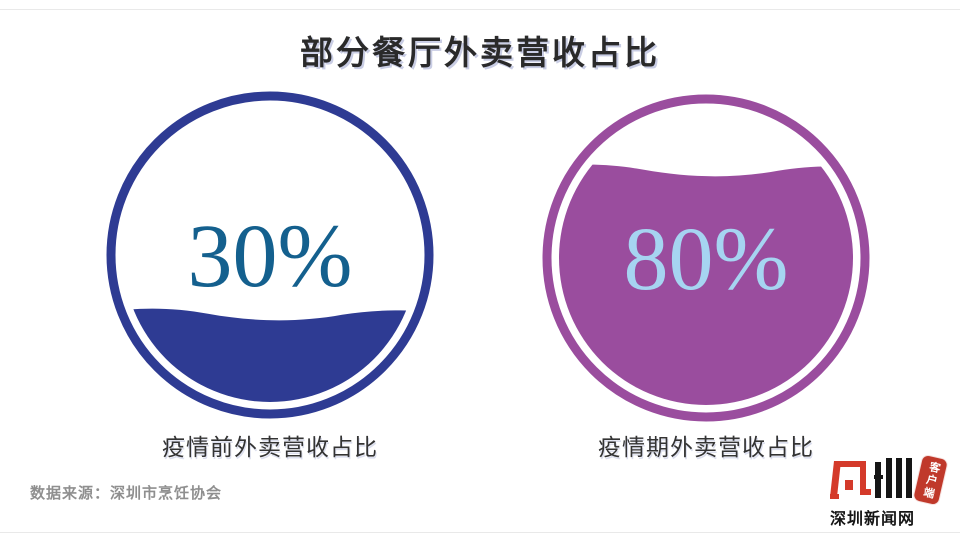 The image size is (960, 540). Describe the element at coordinates (850, 480) in the screenshot. I see `logo-fan-glyph-icon` at that location.